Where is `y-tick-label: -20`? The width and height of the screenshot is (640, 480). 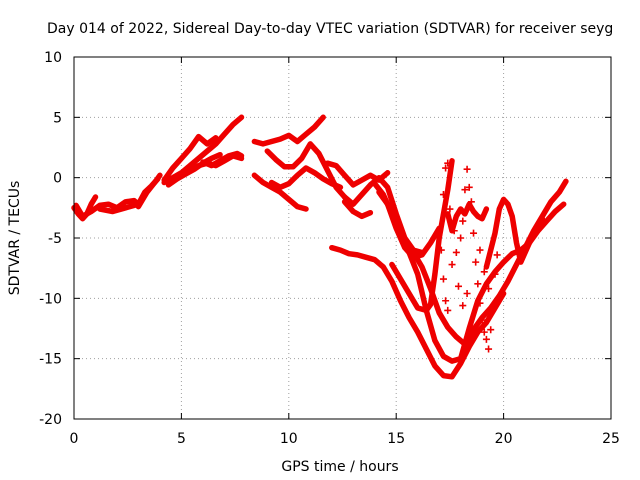 y-tick-label: -20 is located at coordinates (50, 420).